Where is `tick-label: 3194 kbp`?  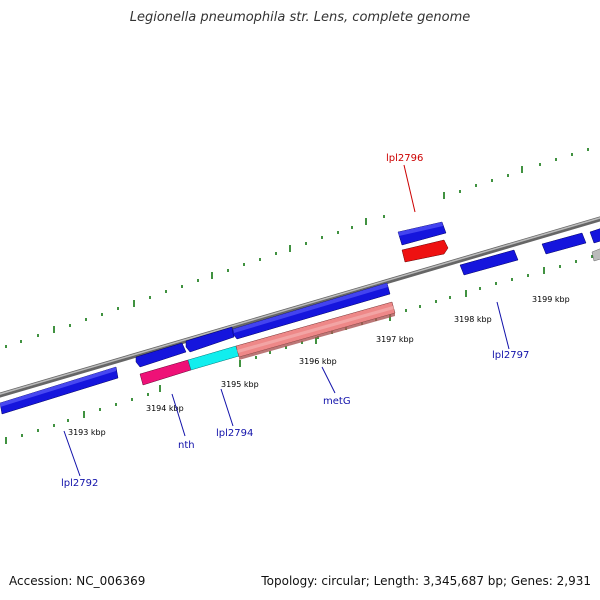 tick-label: 3194 kbp is located at coordinates (165, 408).